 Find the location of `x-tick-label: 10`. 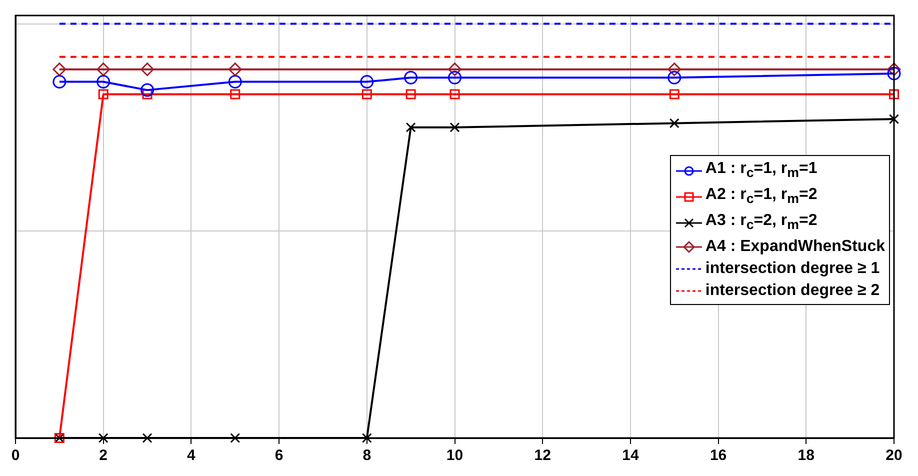

x-tick-label: 10 is located at coordinates (455, 455).